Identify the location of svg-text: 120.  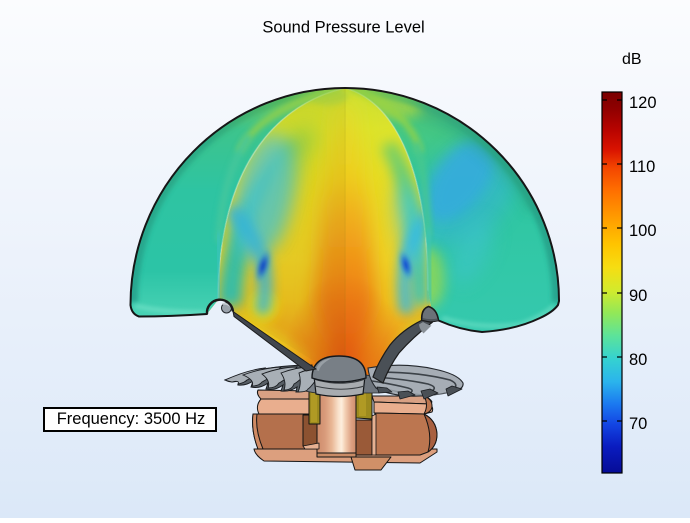
(643, 103).